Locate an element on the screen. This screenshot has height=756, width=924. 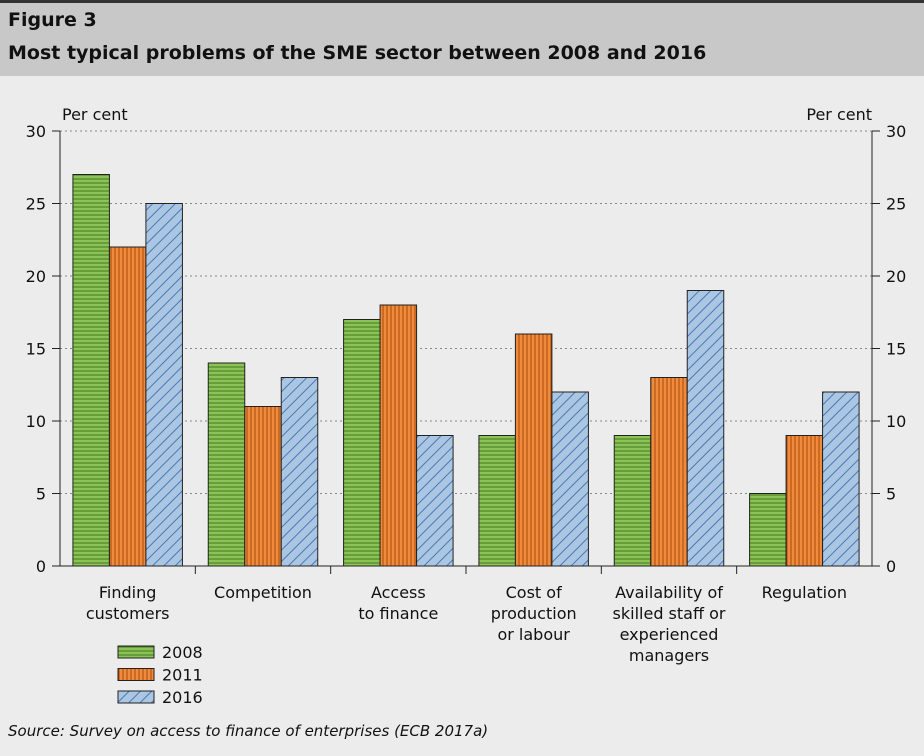
y2-tick-label: 5 is located at coordinates (891, 494).